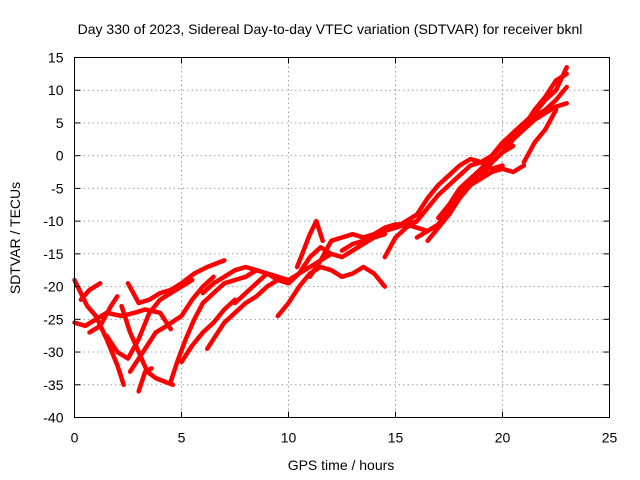 The image size is (640, 480). Describe the element at coordinates (56, 90) in the screenshot. I see `y-tick-label: 10` at that location.